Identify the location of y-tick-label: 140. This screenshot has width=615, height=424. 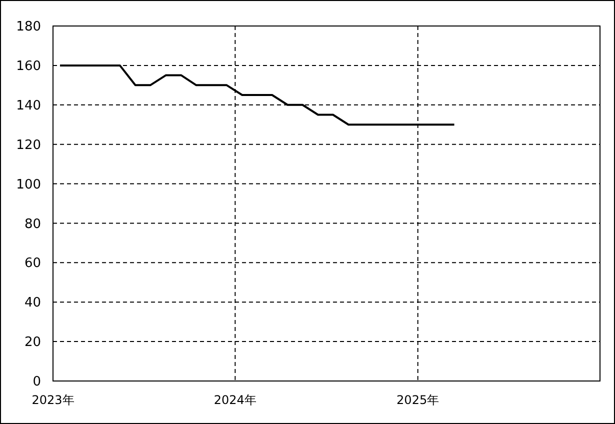
(28, 106).